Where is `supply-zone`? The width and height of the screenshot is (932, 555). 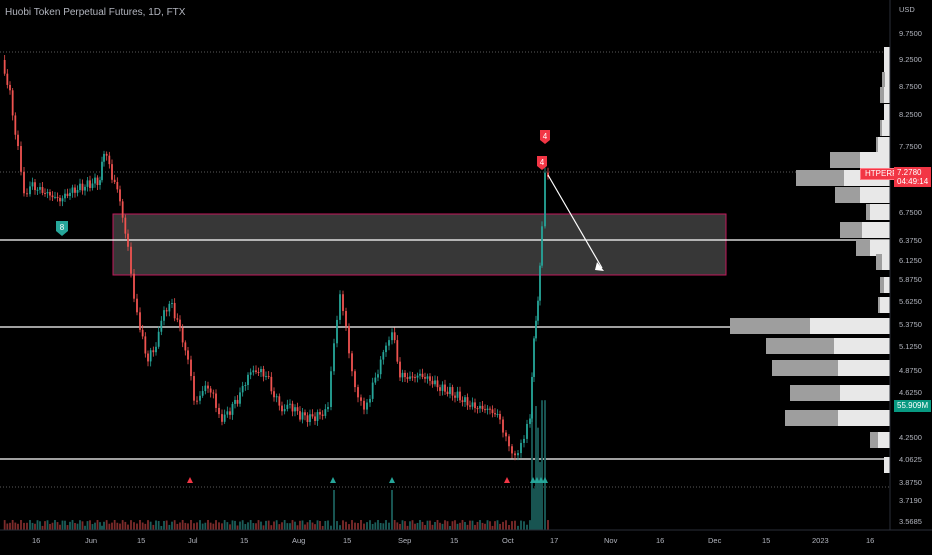 supply-zone is located at coordinates (419, 244).